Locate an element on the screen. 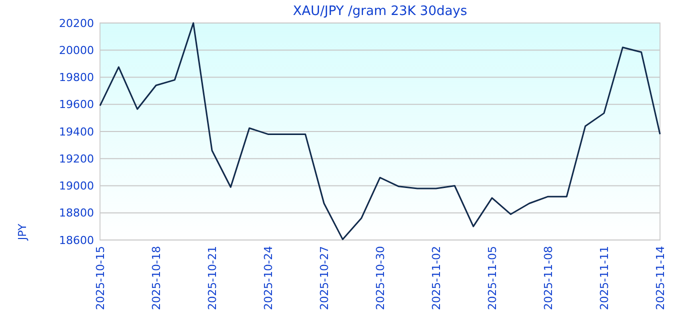  y-tick-label: 20000 is located at coordinates (76, 50).